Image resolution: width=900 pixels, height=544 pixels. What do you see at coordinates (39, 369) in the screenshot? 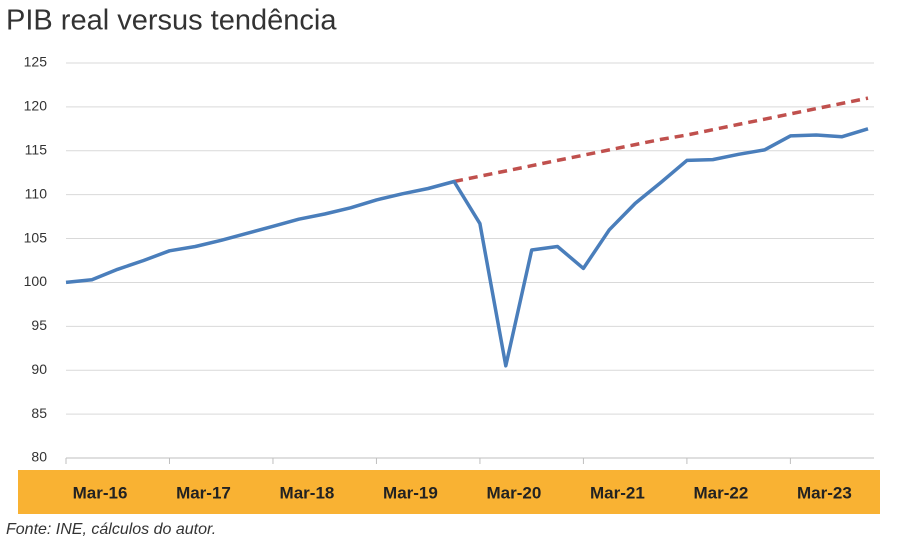
I see `y-tick-label: 90` at bounding box center [39, 369].